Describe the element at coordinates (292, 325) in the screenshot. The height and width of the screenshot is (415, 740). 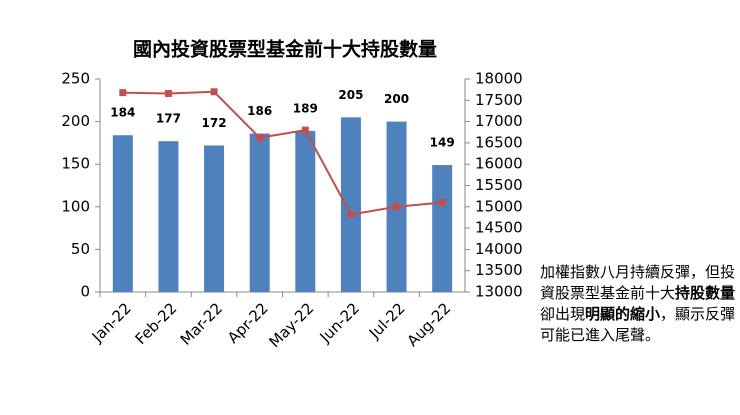
I see `x-tick-label: May-22` at that location.